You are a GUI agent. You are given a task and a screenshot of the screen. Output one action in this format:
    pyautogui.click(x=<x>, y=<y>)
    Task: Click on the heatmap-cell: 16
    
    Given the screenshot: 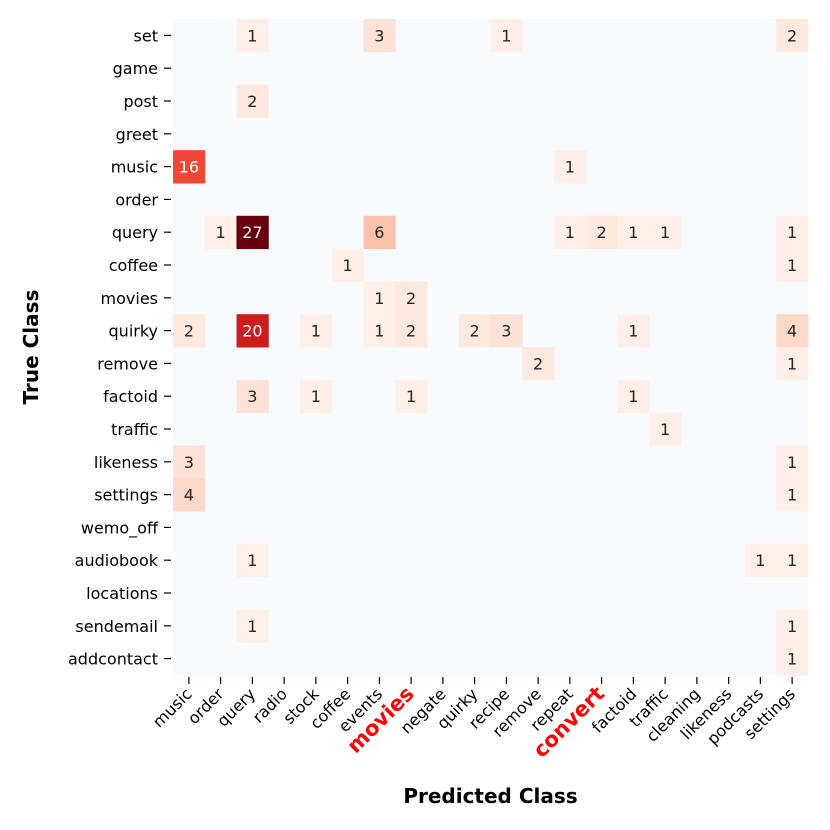 What is the action you would take?
    pyautogui.click(x=189, y=167)
    